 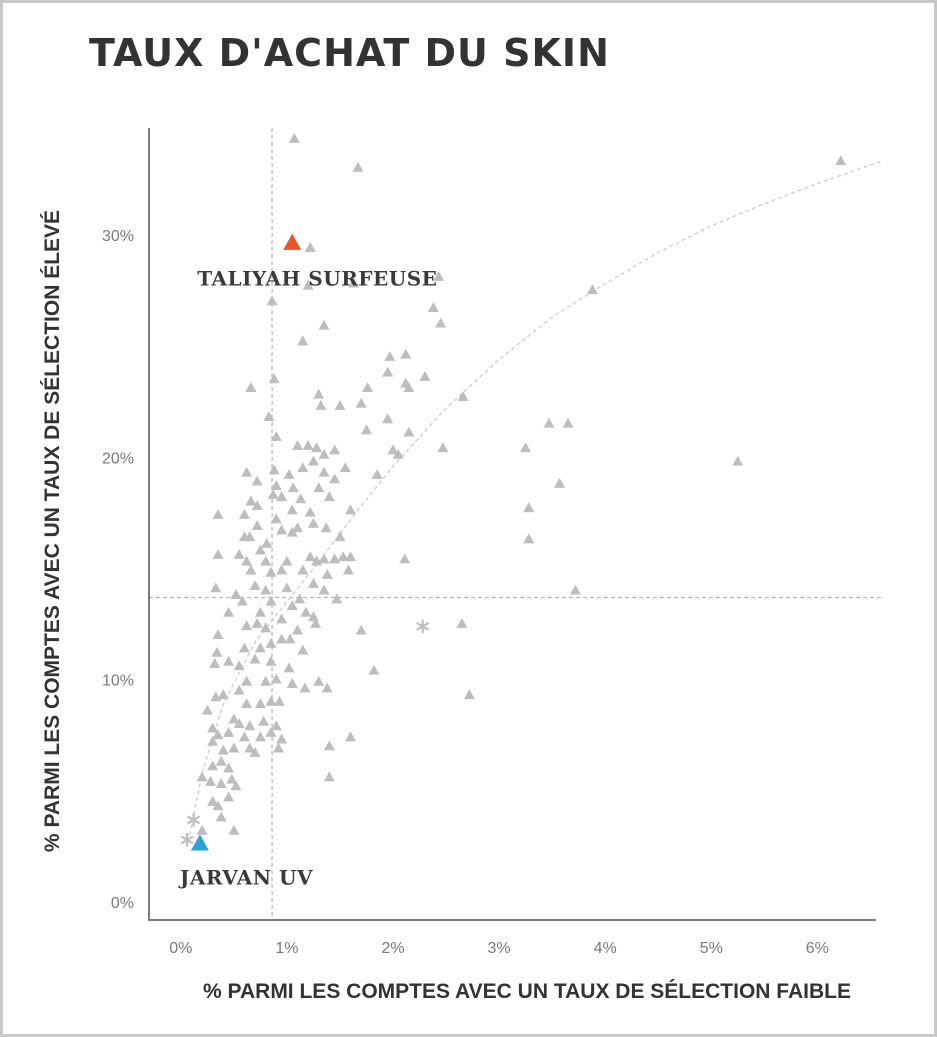 I want to click on highlight-jarvan-marker, so click(x=199, y=842).